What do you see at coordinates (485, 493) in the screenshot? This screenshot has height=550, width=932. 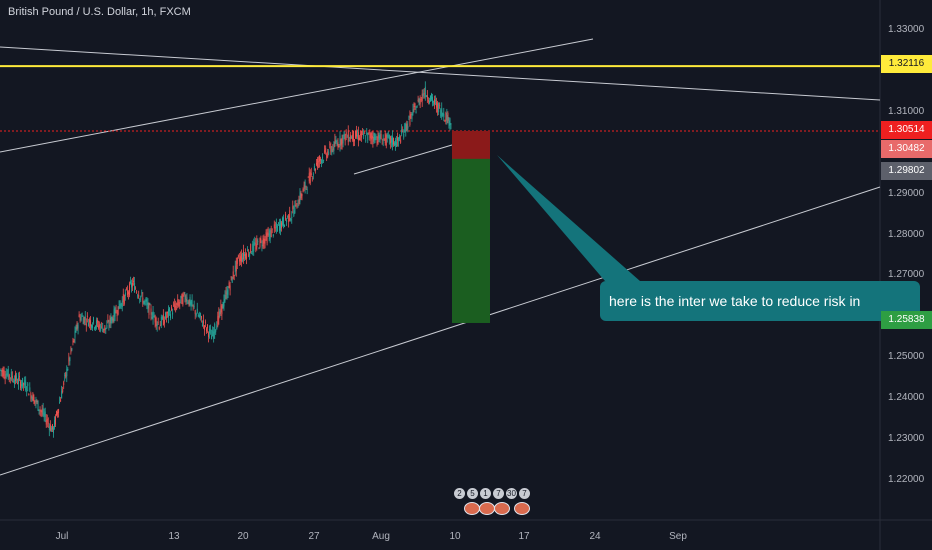 I see `event-marker: 1` at bounding box center [485, 493].